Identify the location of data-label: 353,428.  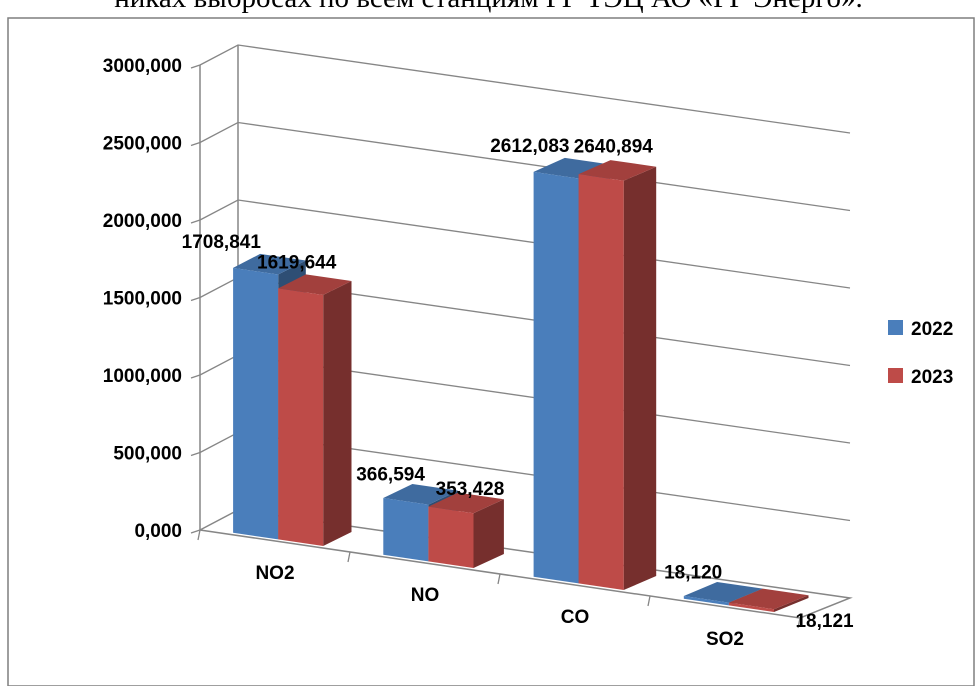
(470, 489).